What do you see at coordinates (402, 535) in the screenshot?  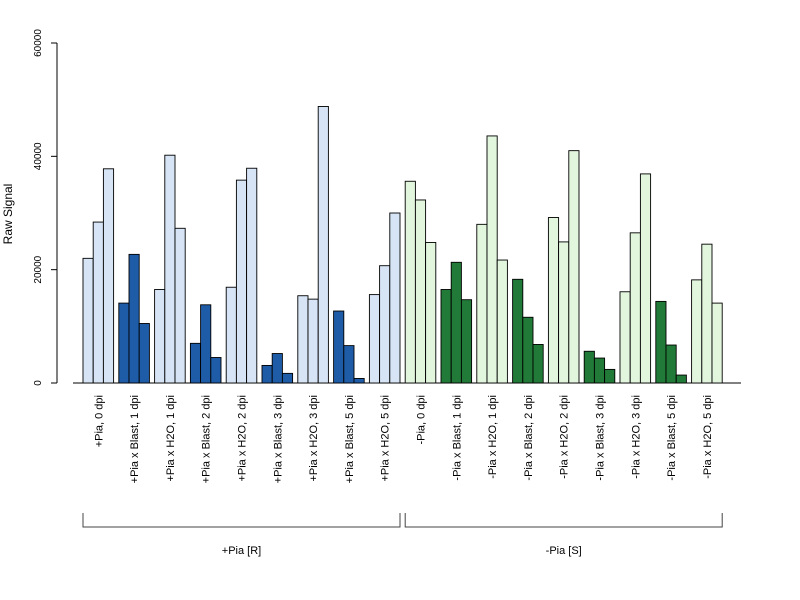 I see `group-brackets: +Pia [R] -Pia [S]` at bounding box center [402, 535].